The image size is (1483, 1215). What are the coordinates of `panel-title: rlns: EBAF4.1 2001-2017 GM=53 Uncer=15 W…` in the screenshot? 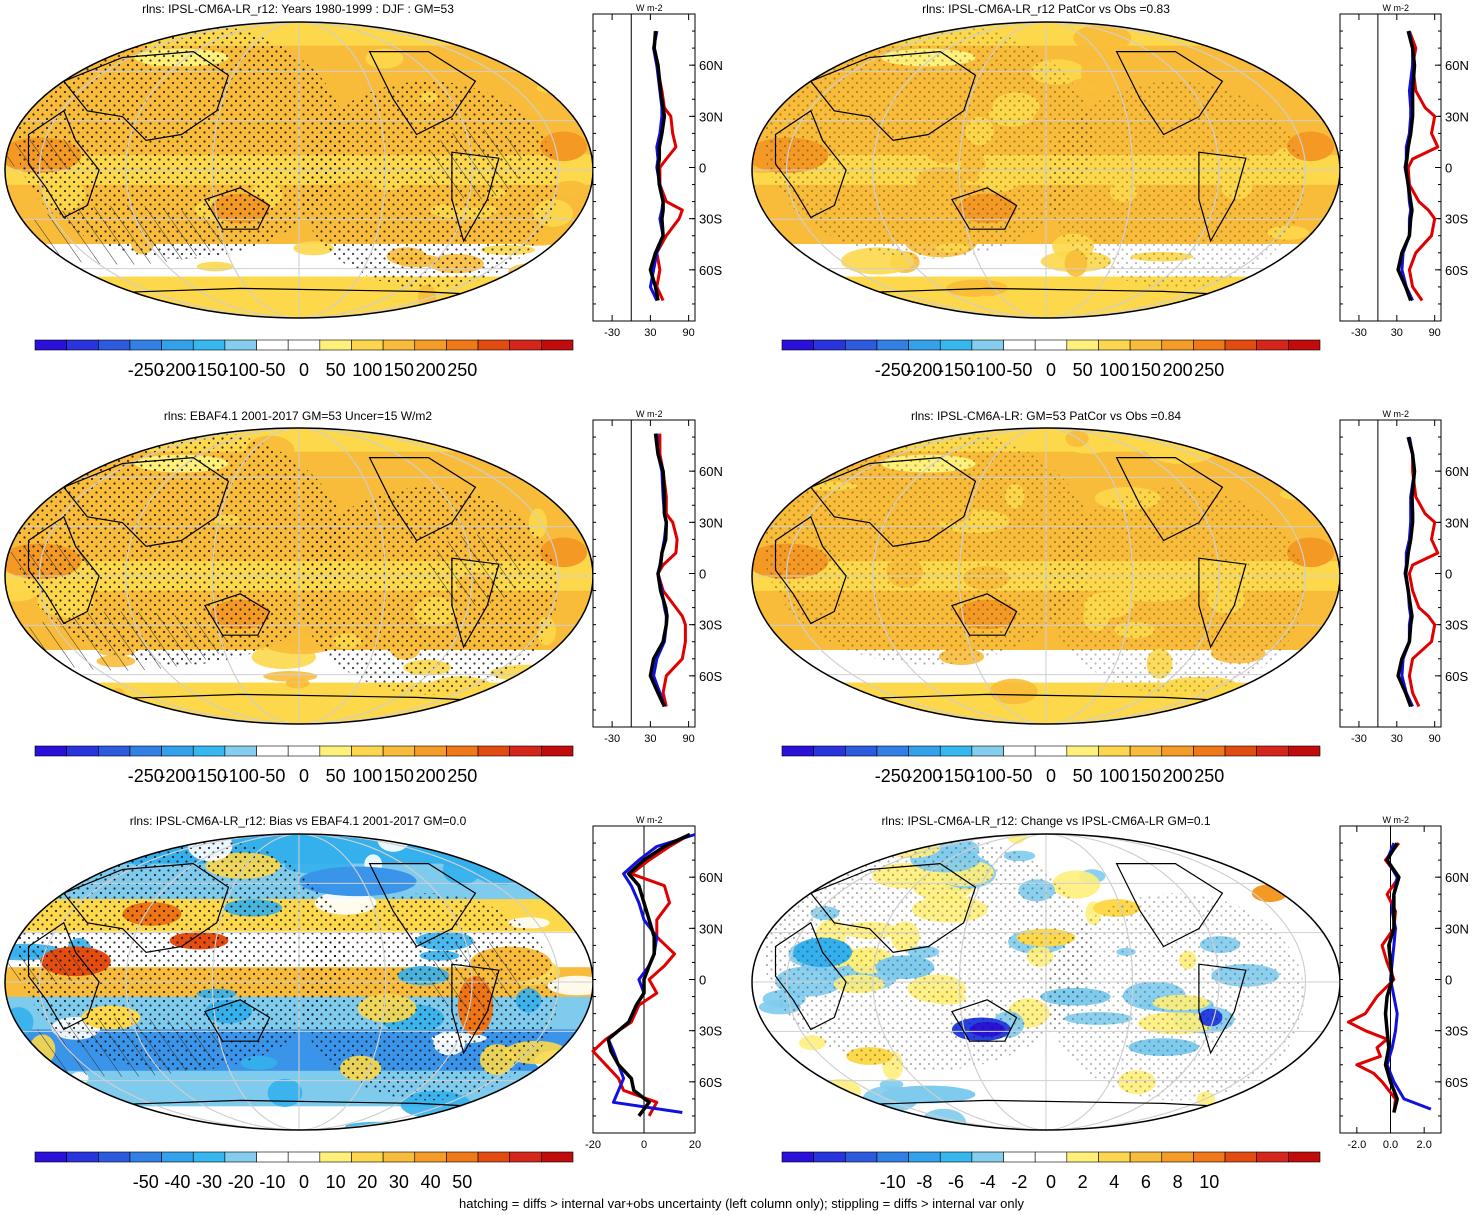 It's located at (298, 416).